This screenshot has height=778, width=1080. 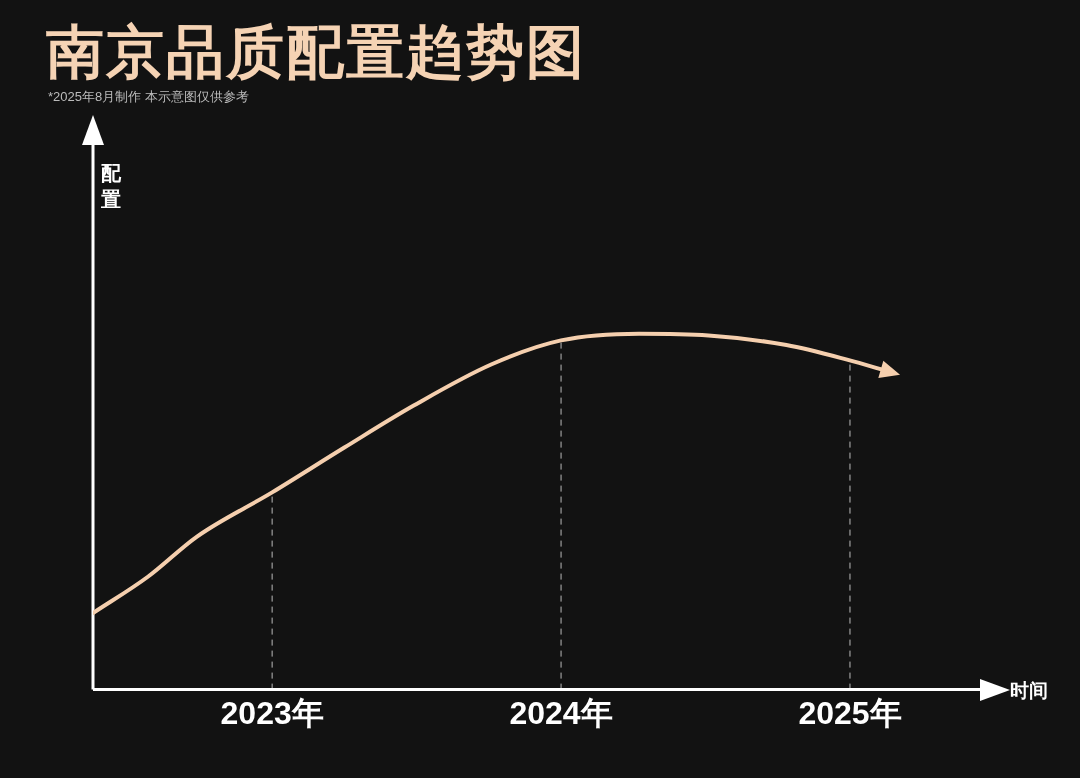 What do you see at coordinates (561, 712) in the screenshot?
I see `x-tick-label: 2024年` at bounding box center [561, 712].